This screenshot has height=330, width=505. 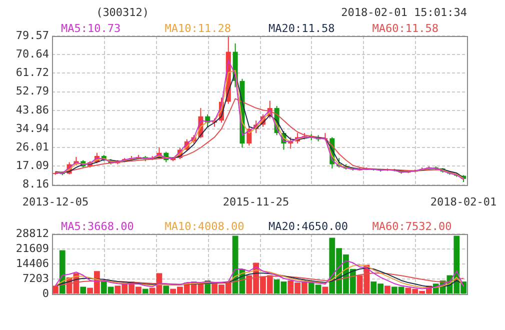 What do you see at coordinates (256, 201) in the screenshot?
I see `x-tick-label: 2015-11-25` at bounding box center [256, 201].